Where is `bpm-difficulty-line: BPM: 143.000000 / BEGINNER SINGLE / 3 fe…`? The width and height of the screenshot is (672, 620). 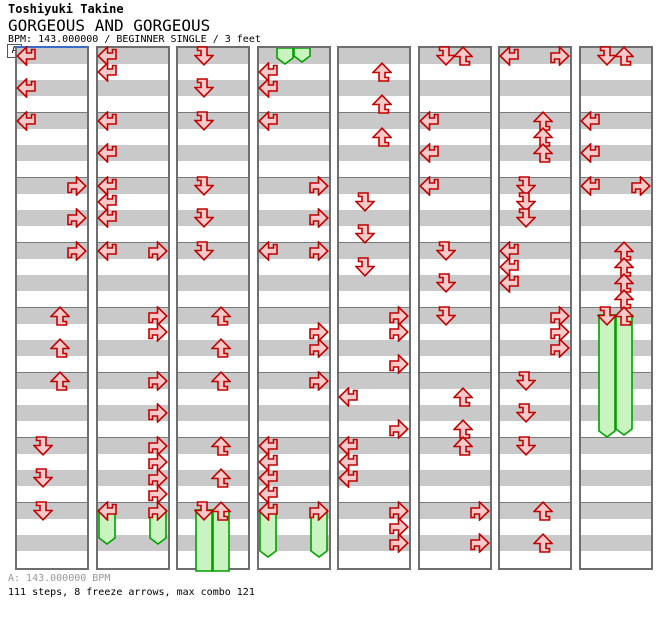 bpm-difficulty-line: BPM: 143.000000 / BEGINNER SINGLE / 3 fe… is located at coordinates (134, 39).